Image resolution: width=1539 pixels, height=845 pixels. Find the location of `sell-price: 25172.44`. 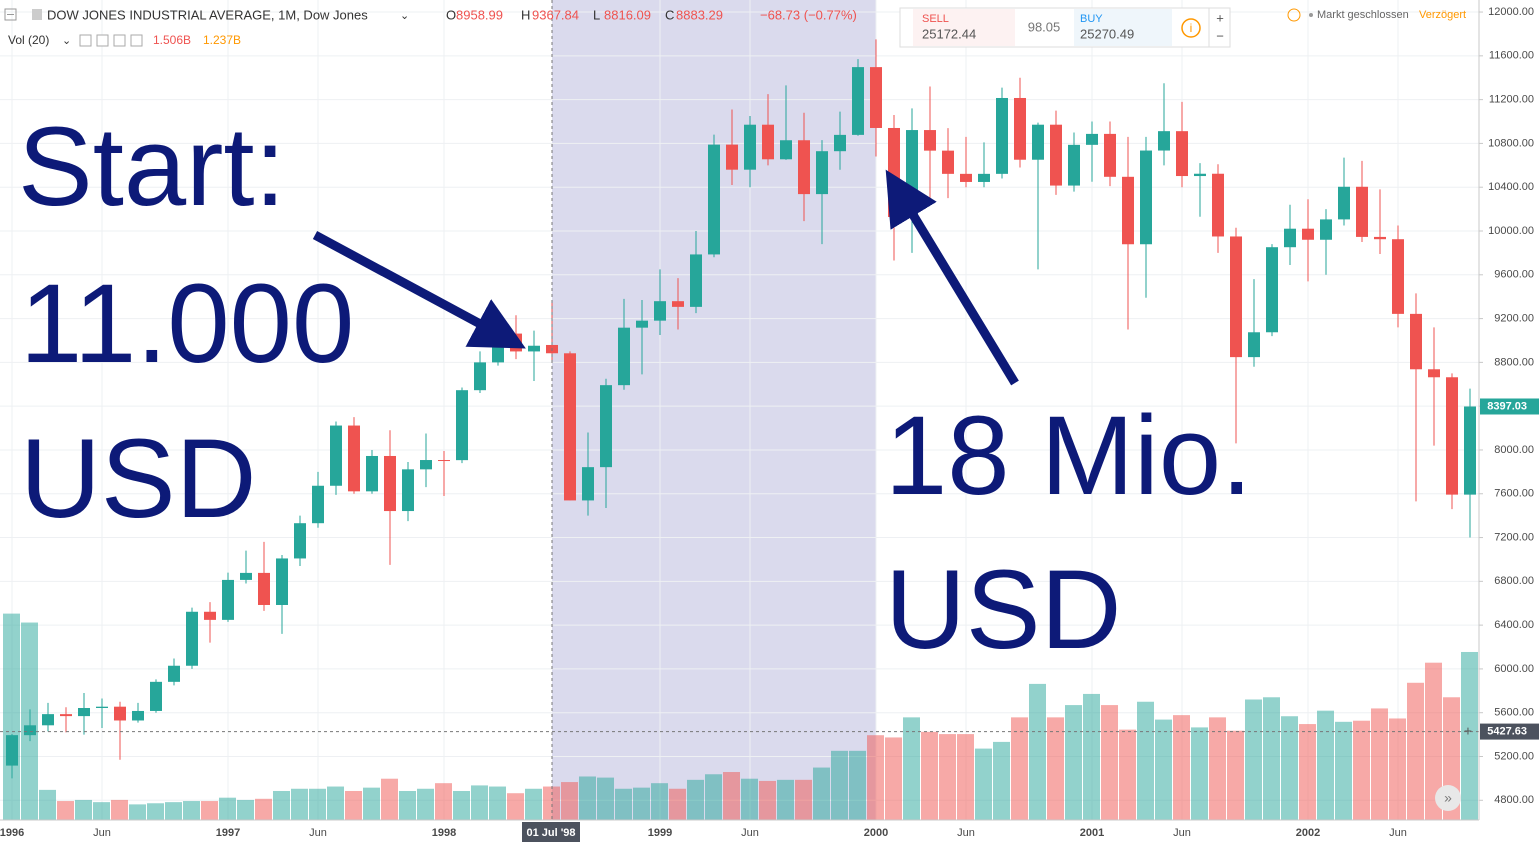

sell-price: 25172.44 is located at coordinates (949, 33).